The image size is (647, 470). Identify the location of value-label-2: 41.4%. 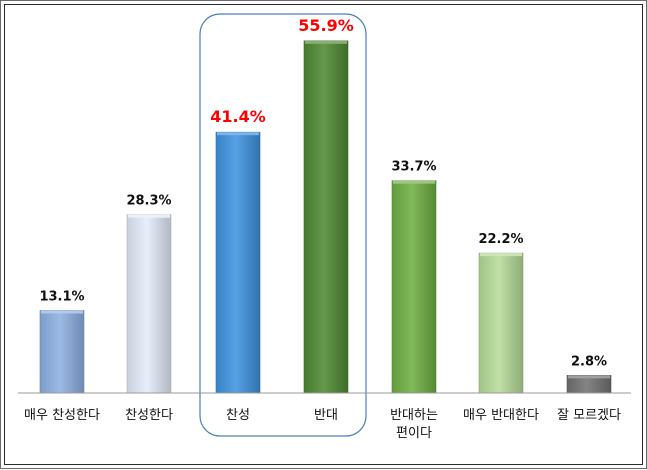
(238, 116).